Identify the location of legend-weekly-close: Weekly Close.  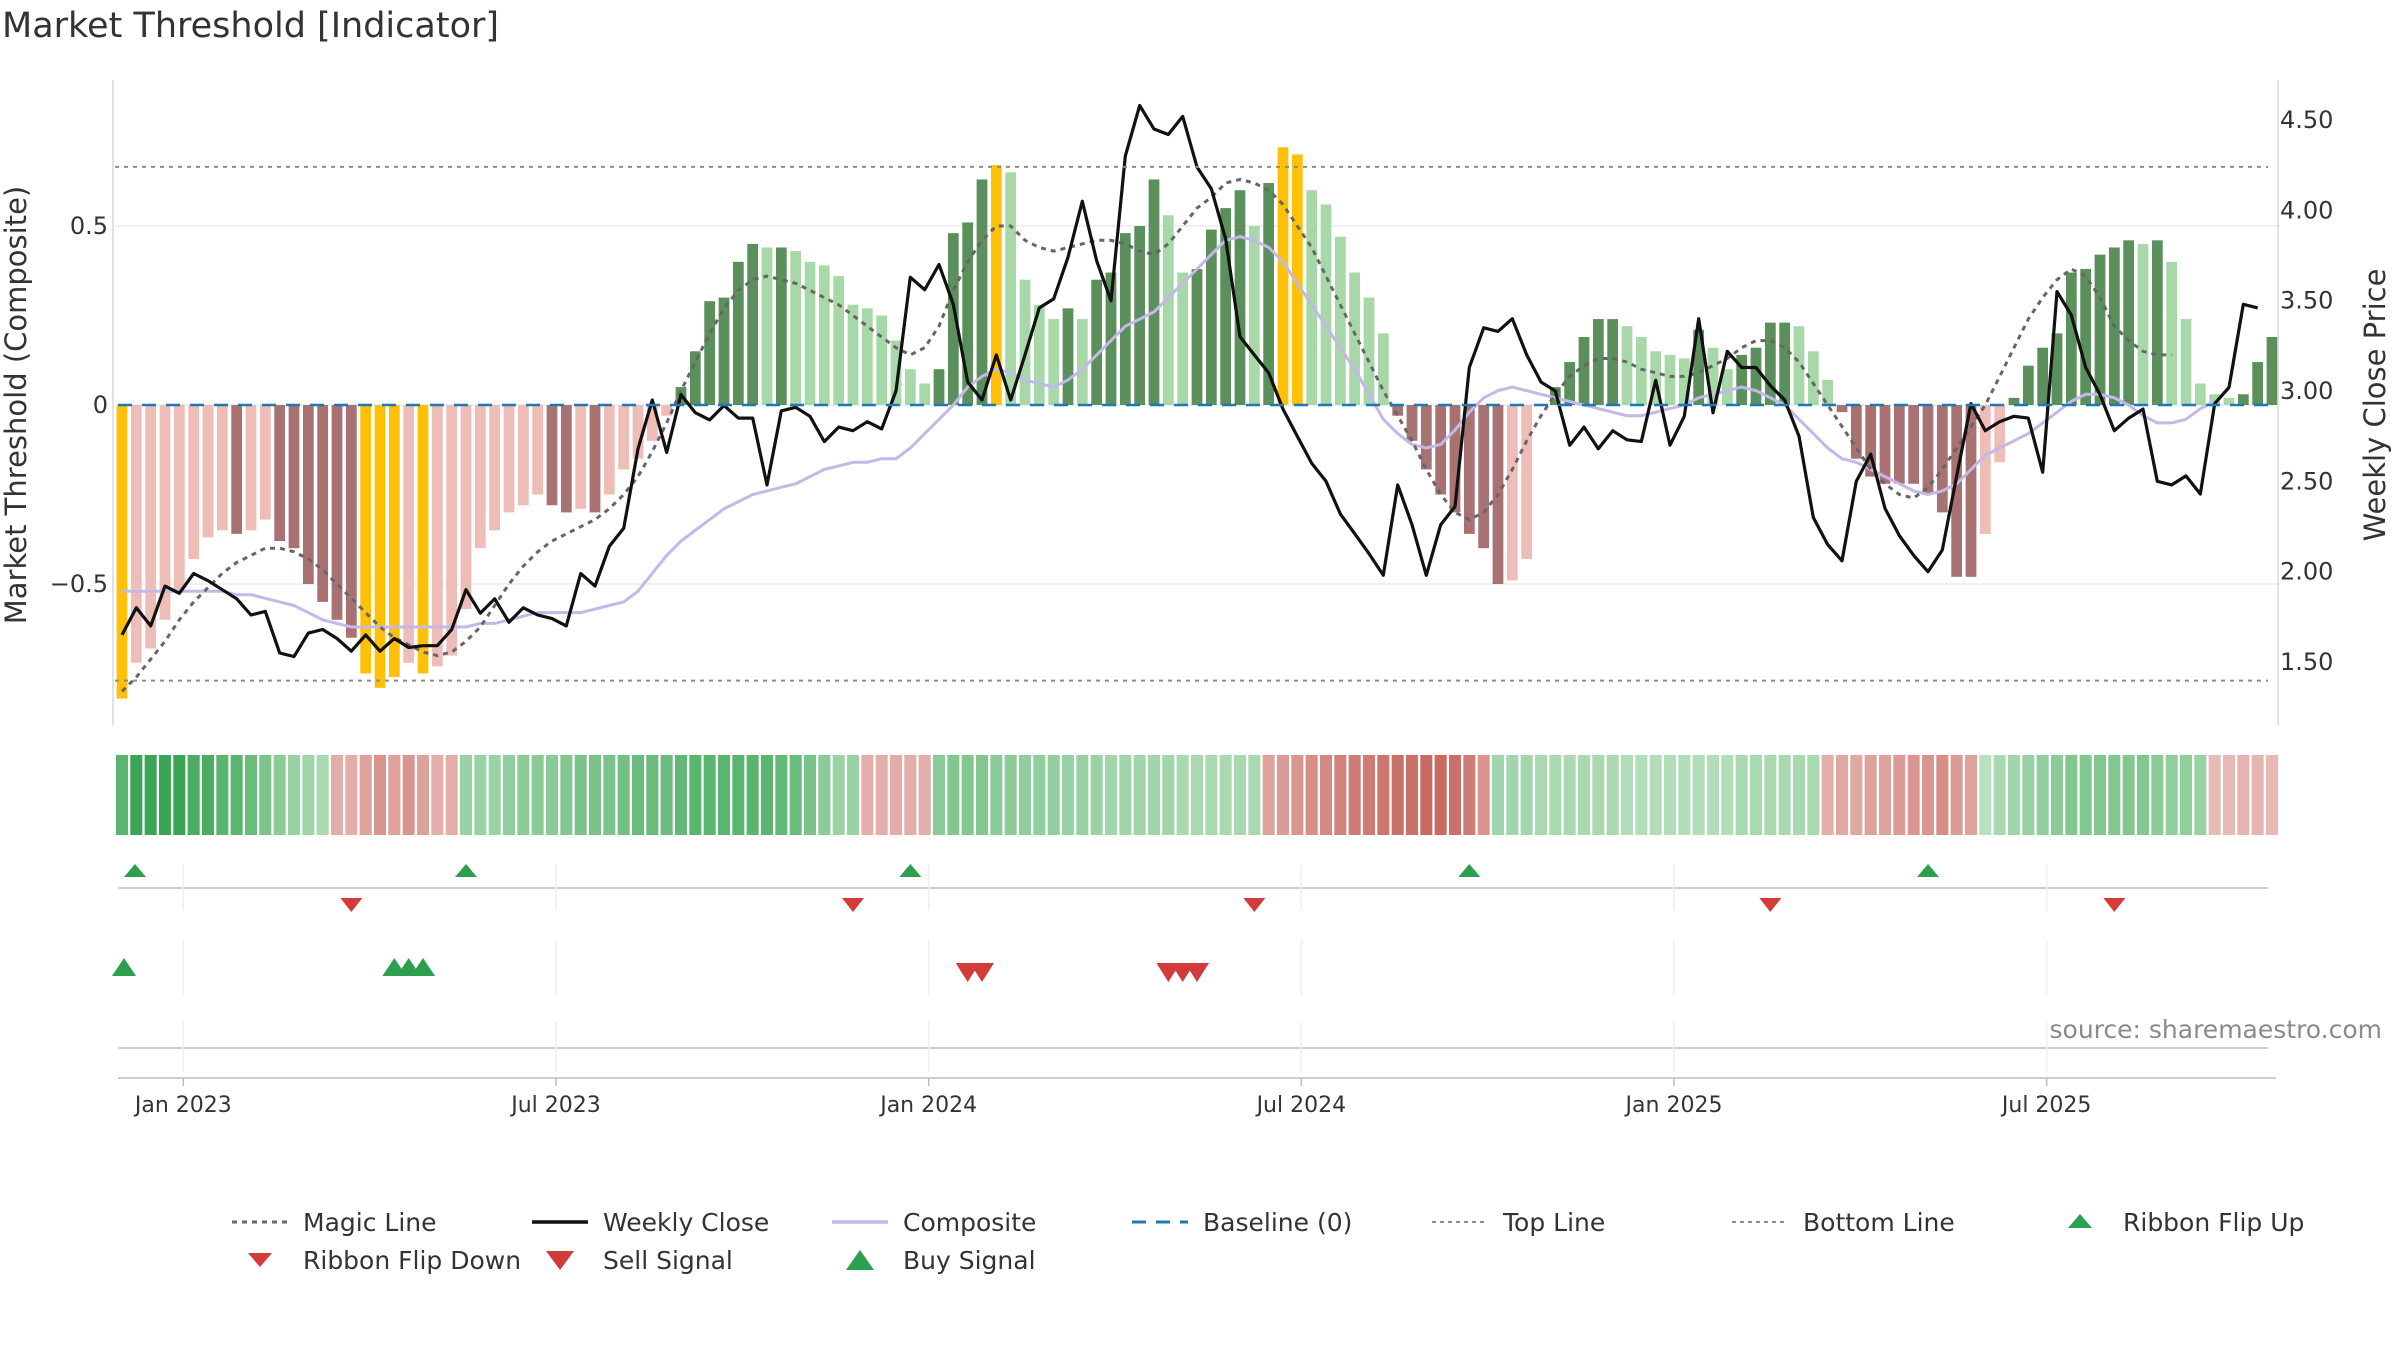
(649, 1222).